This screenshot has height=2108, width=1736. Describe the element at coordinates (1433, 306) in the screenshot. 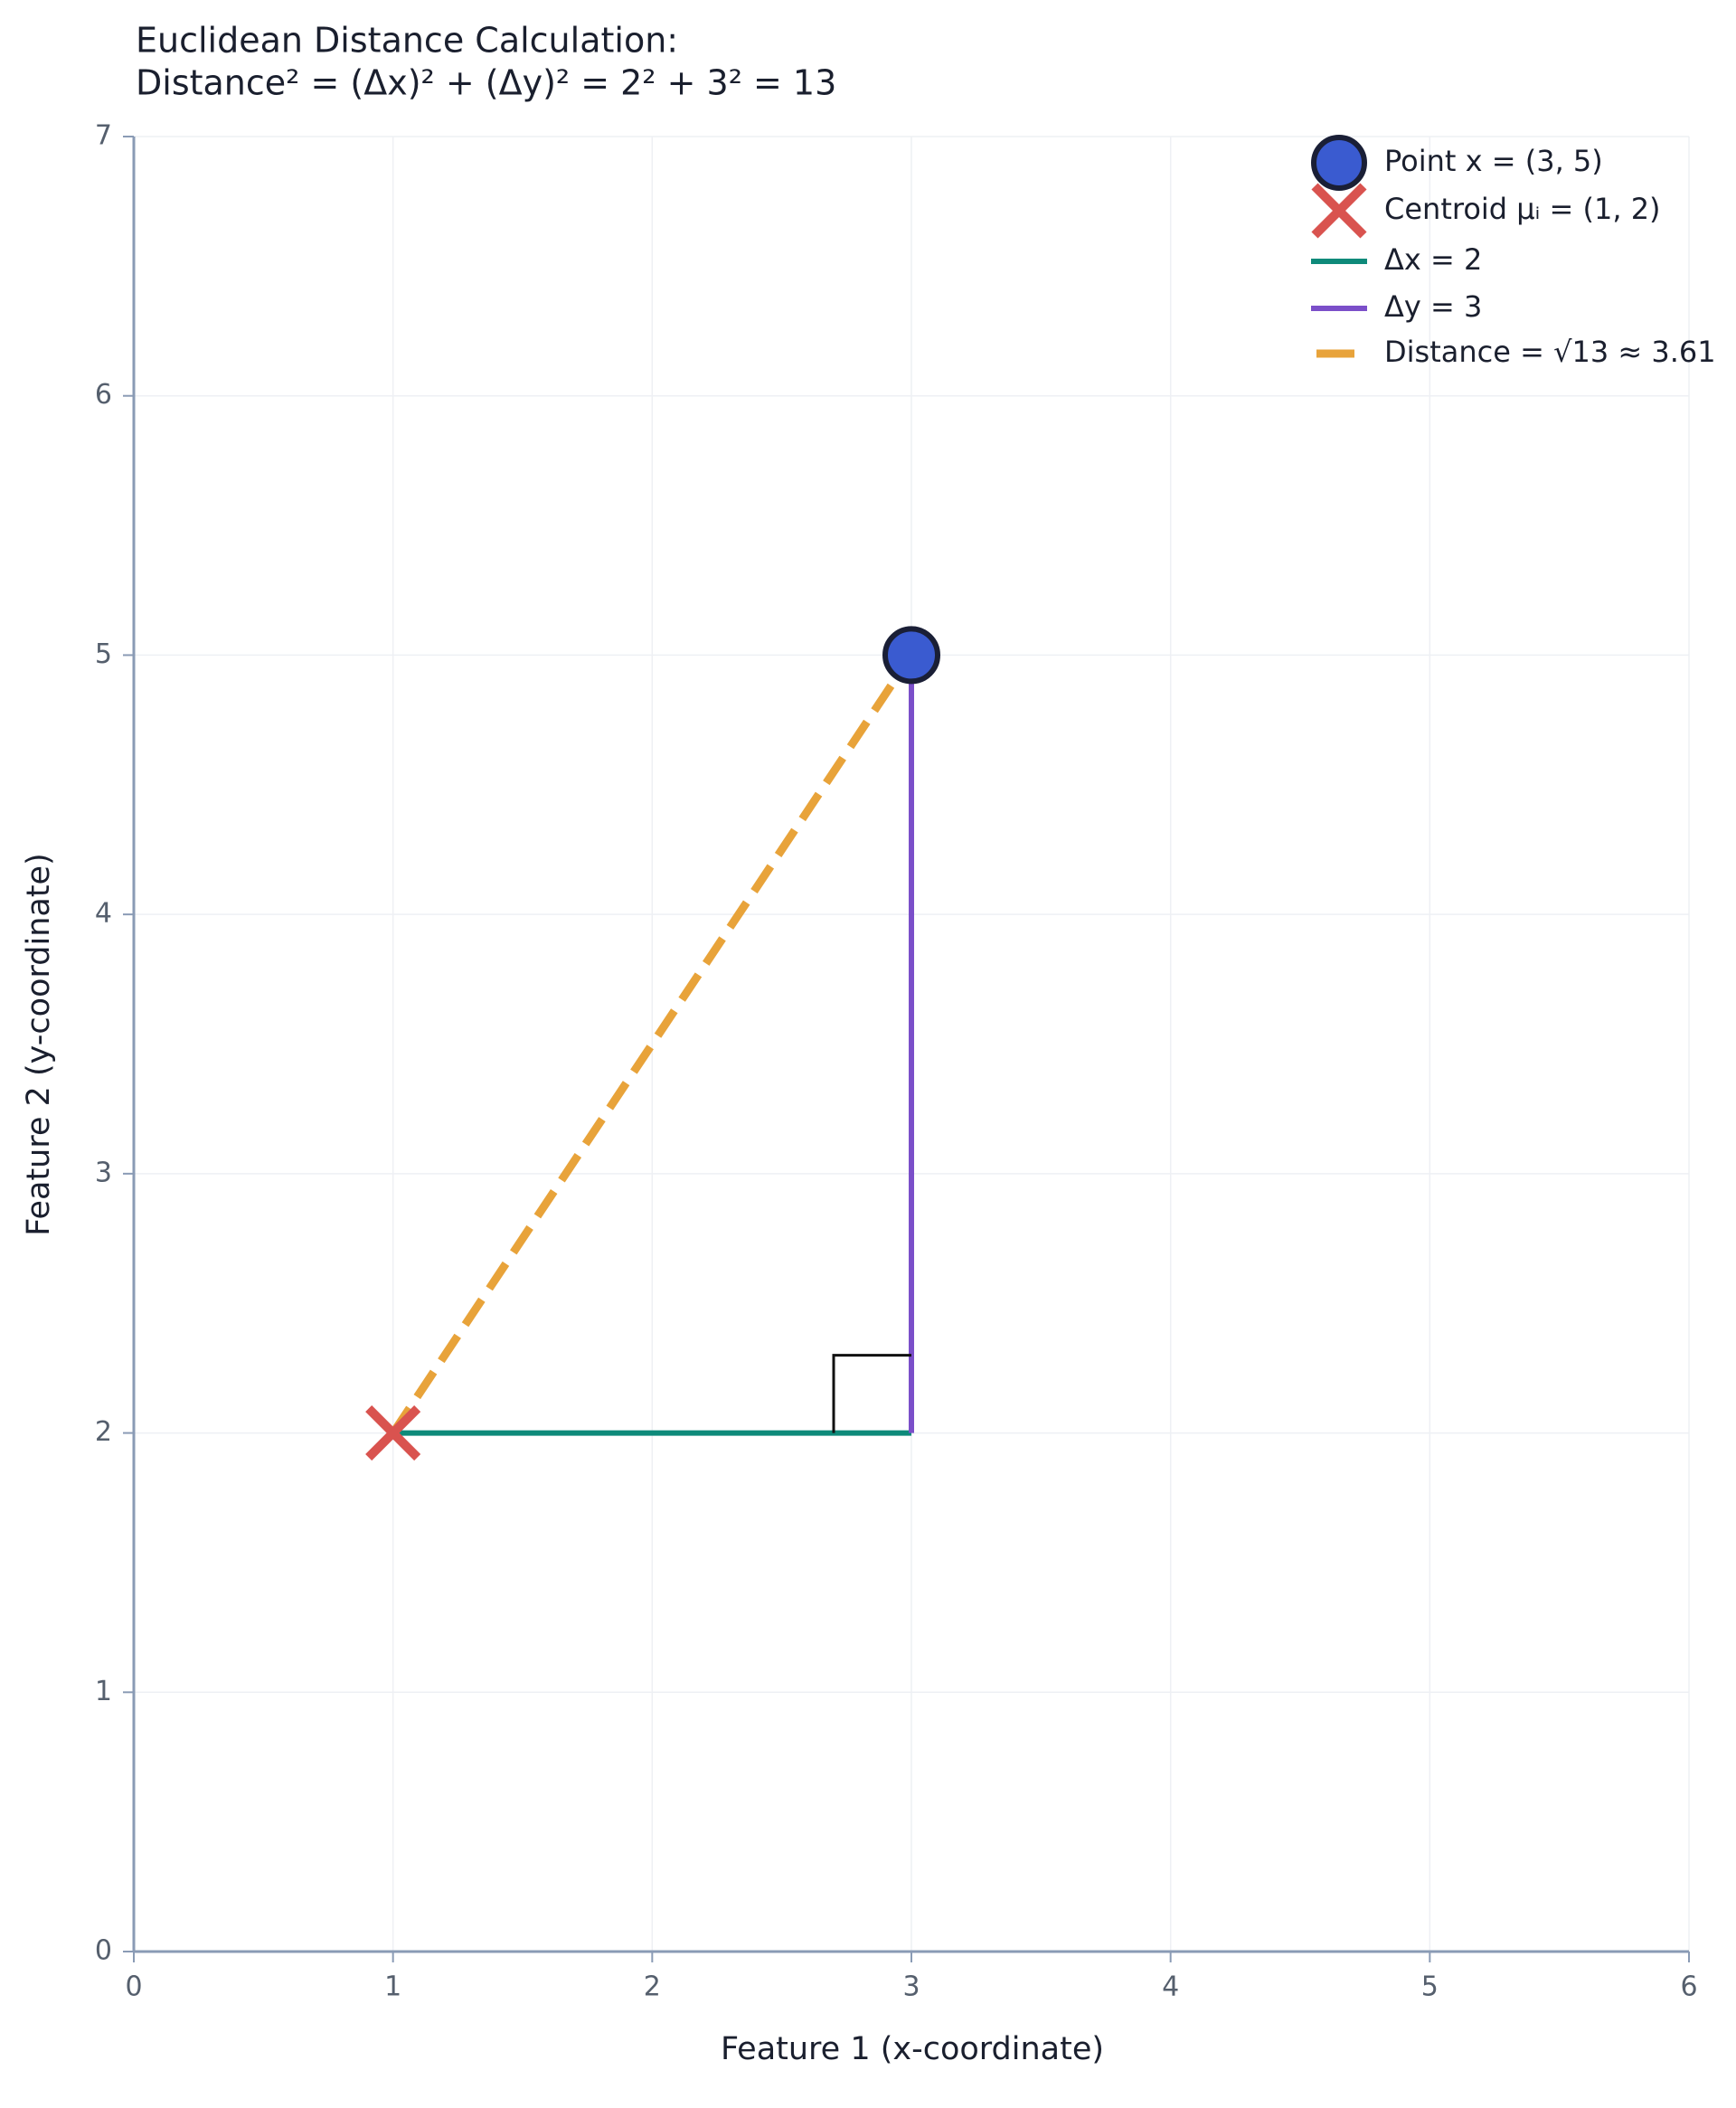

I see `legend-label: Δy = 3` at that location.